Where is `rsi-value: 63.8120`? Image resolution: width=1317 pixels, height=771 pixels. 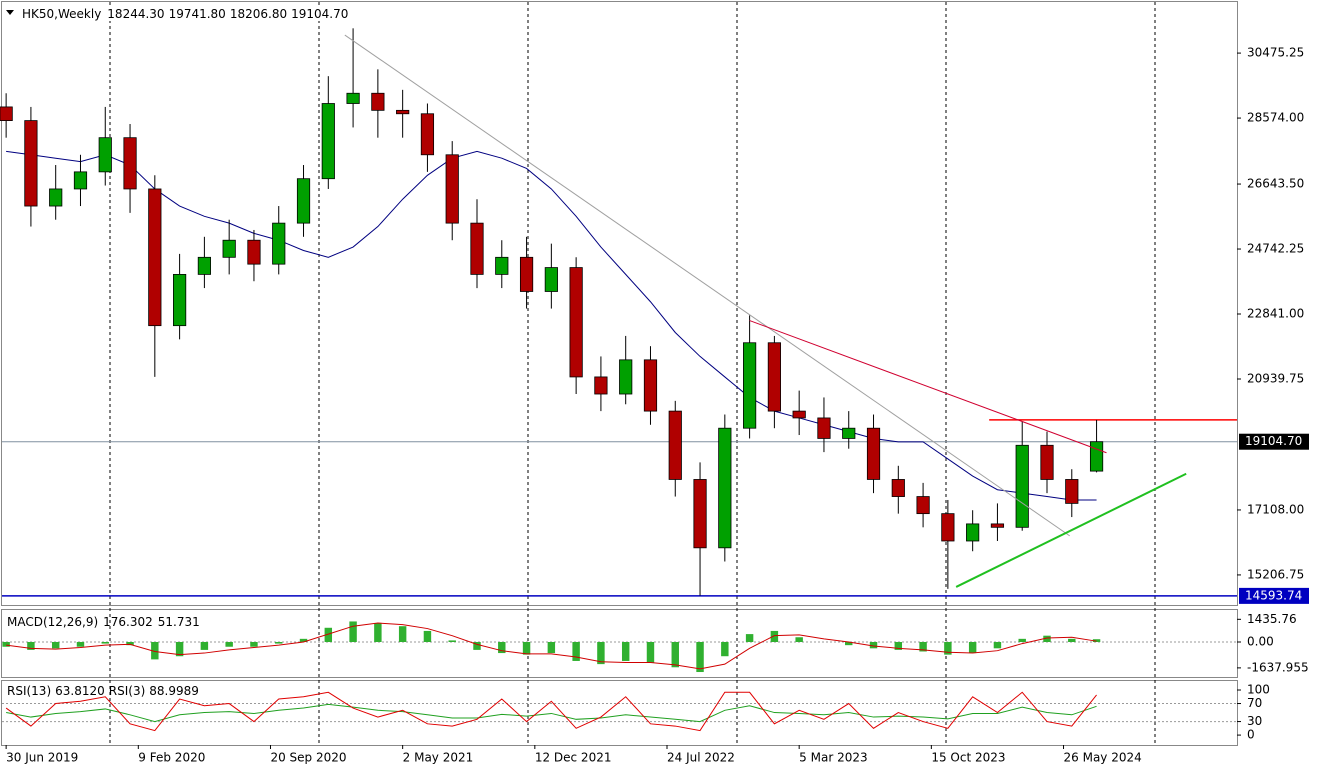
rsi-value: 63.8120 is located at coordinates (80, 691).